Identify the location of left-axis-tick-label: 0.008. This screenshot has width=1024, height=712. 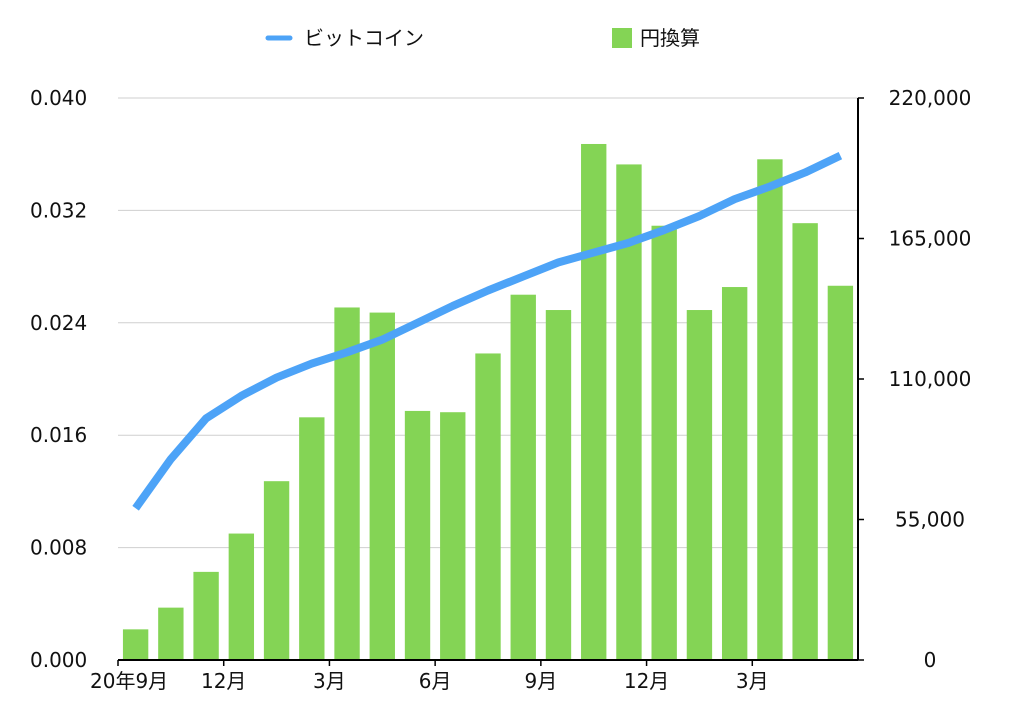
(58, 548).